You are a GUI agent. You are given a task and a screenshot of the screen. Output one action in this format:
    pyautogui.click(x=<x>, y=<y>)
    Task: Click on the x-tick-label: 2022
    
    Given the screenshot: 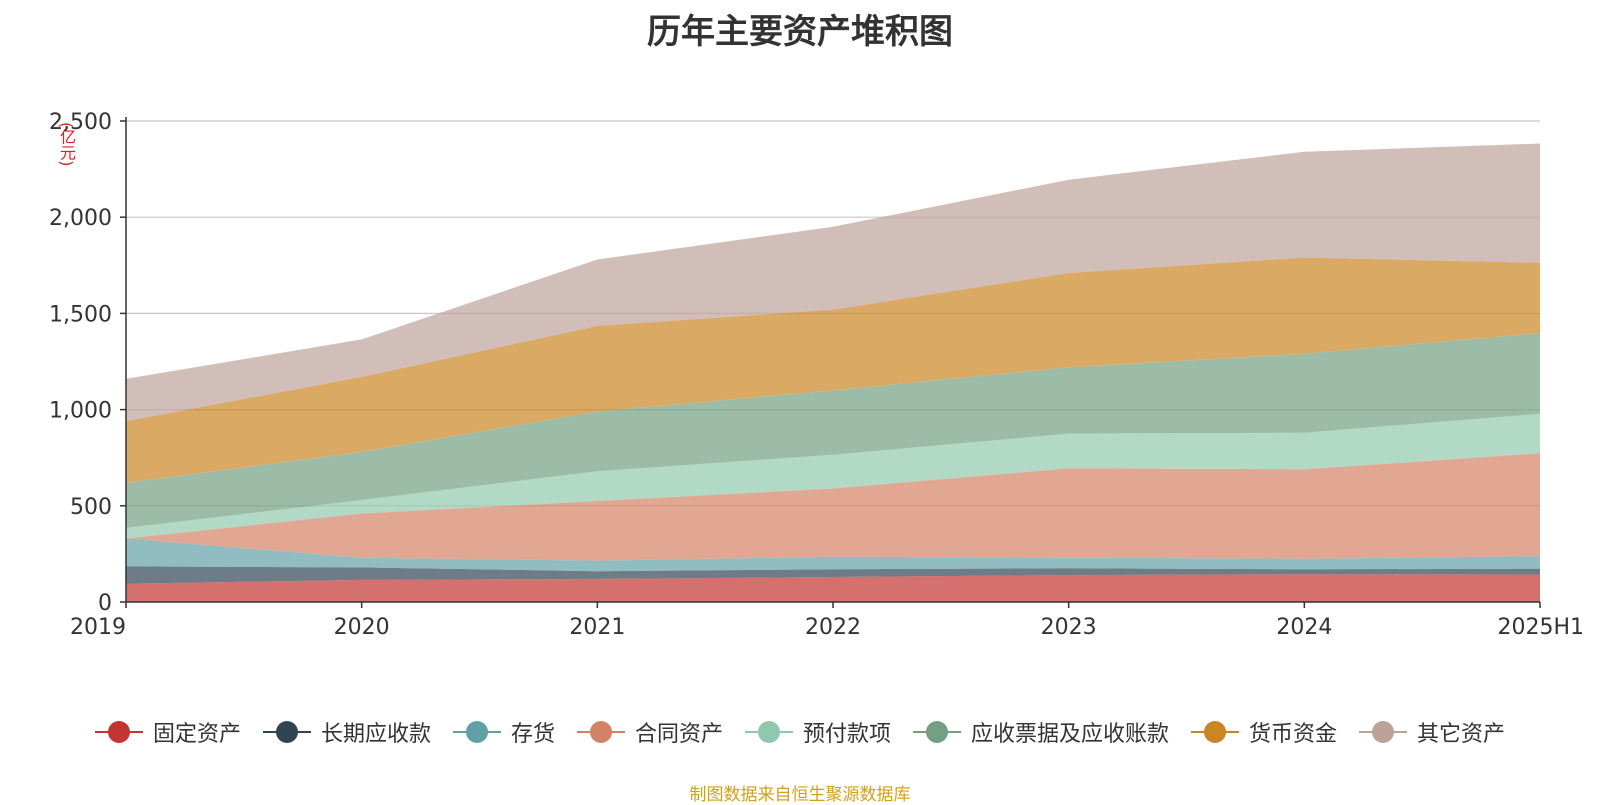 What is the action you would take?
    pyautogui.click(x=833, y=627)
    